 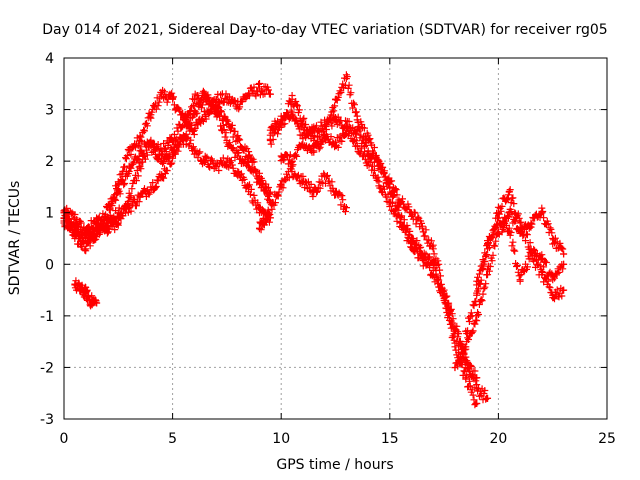 What do you see at coordinates (49, 214) in the screenshot?
I see `y-tick-label: 1` at bounding box center [49, 214].